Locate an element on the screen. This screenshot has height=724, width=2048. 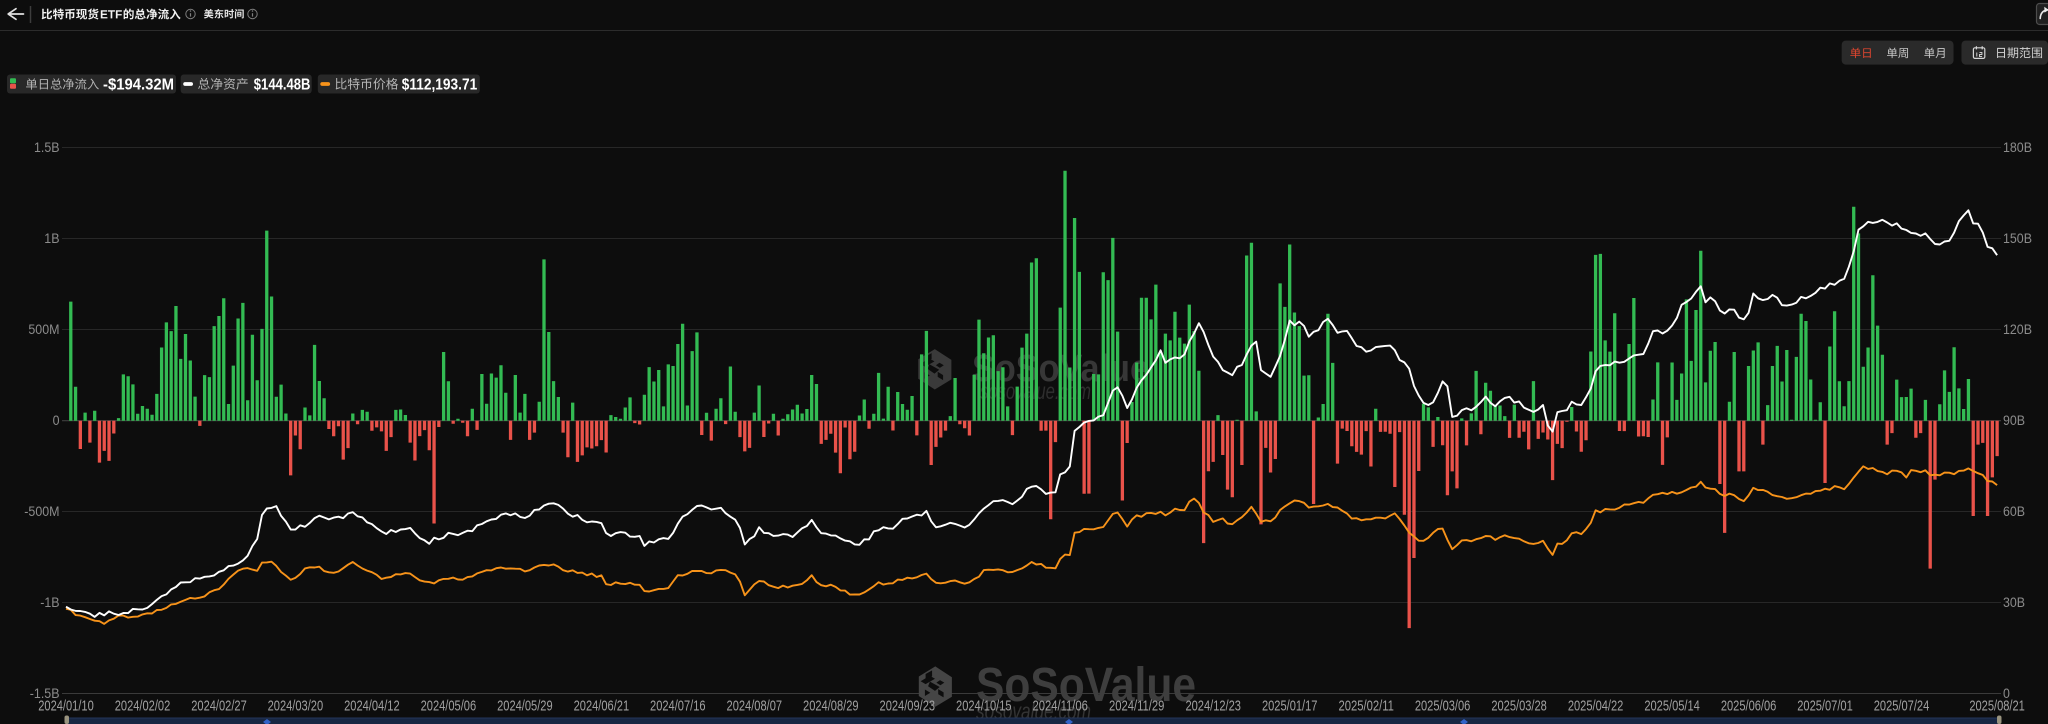
svg-text: 2025/07/24 is located at coordinates (1902, 706).